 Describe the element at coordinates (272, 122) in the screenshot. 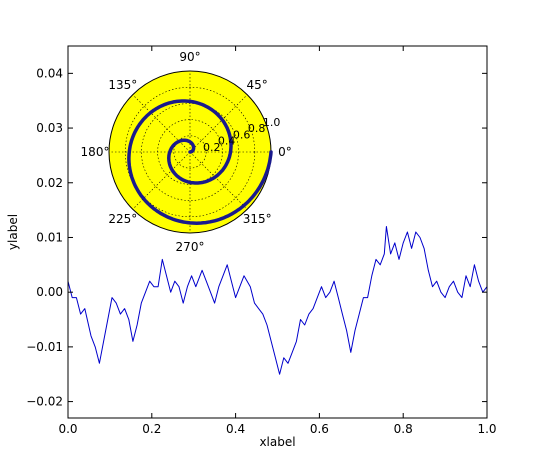

I see `polar-r-label: 1.0` at that location.